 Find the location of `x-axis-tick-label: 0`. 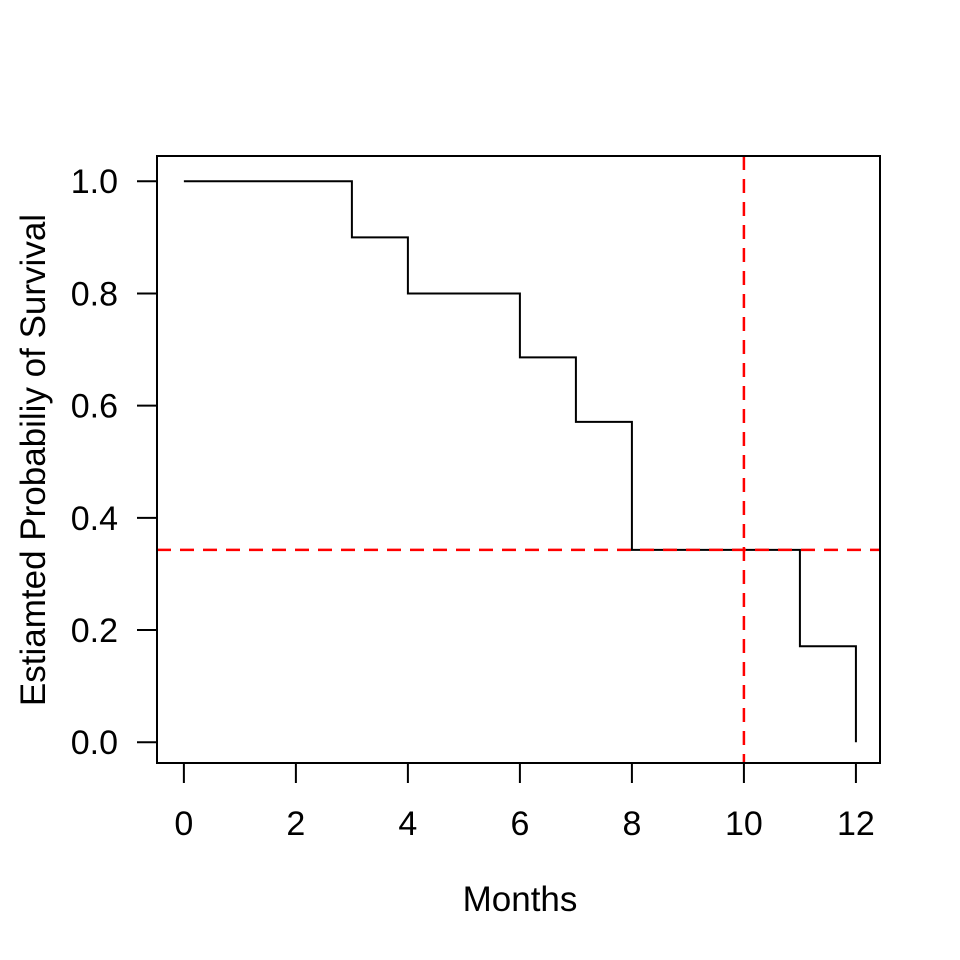

x-axis-tick-label: 0 is located at coordinates (183, 824).